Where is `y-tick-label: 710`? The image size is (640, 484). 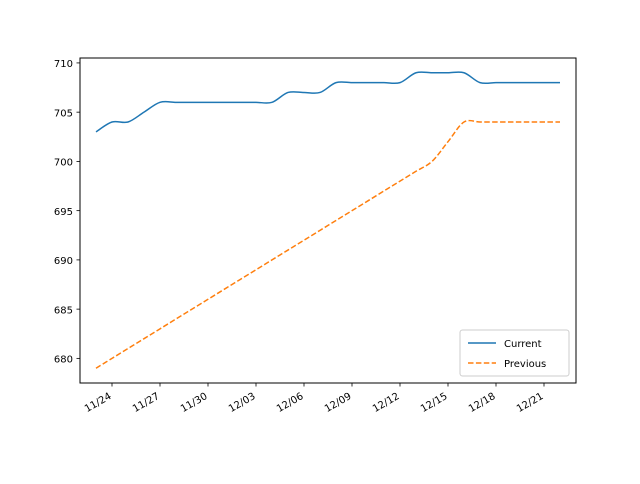
y-tick-label: 710 is located at coordinates (63, 64).